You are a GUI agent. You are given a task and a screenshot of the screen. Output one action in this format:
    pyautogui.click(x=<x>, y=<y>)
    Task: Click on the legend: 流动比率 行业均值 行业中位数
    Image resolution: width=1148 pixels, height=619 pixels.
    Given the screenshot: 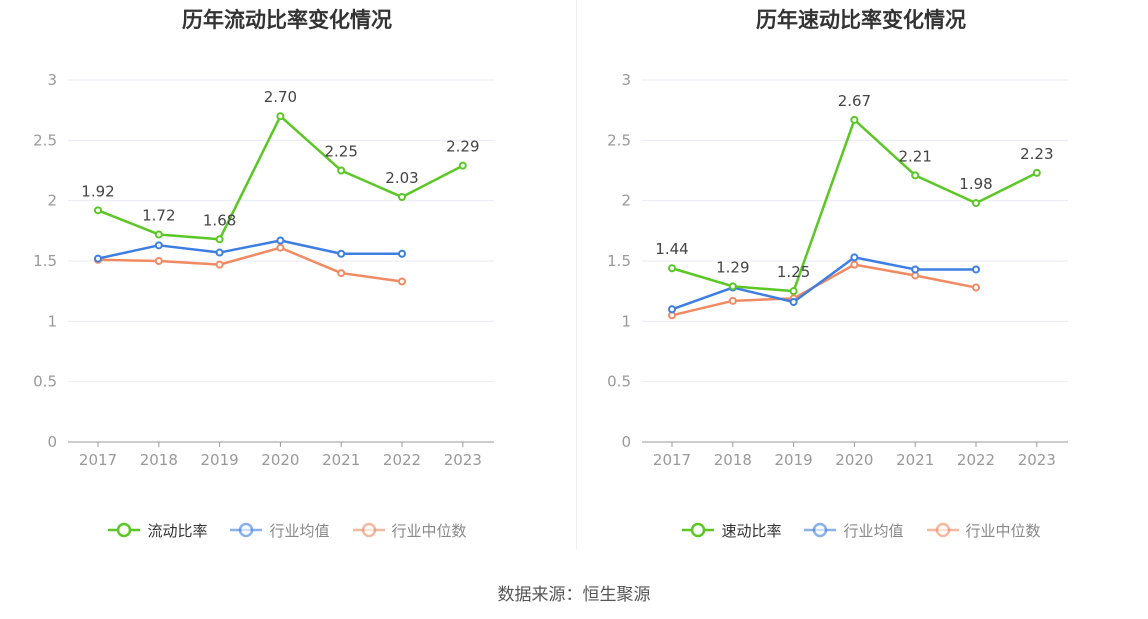 What is the action you would take?
    pyautogui.click(x=287, y=530)
    